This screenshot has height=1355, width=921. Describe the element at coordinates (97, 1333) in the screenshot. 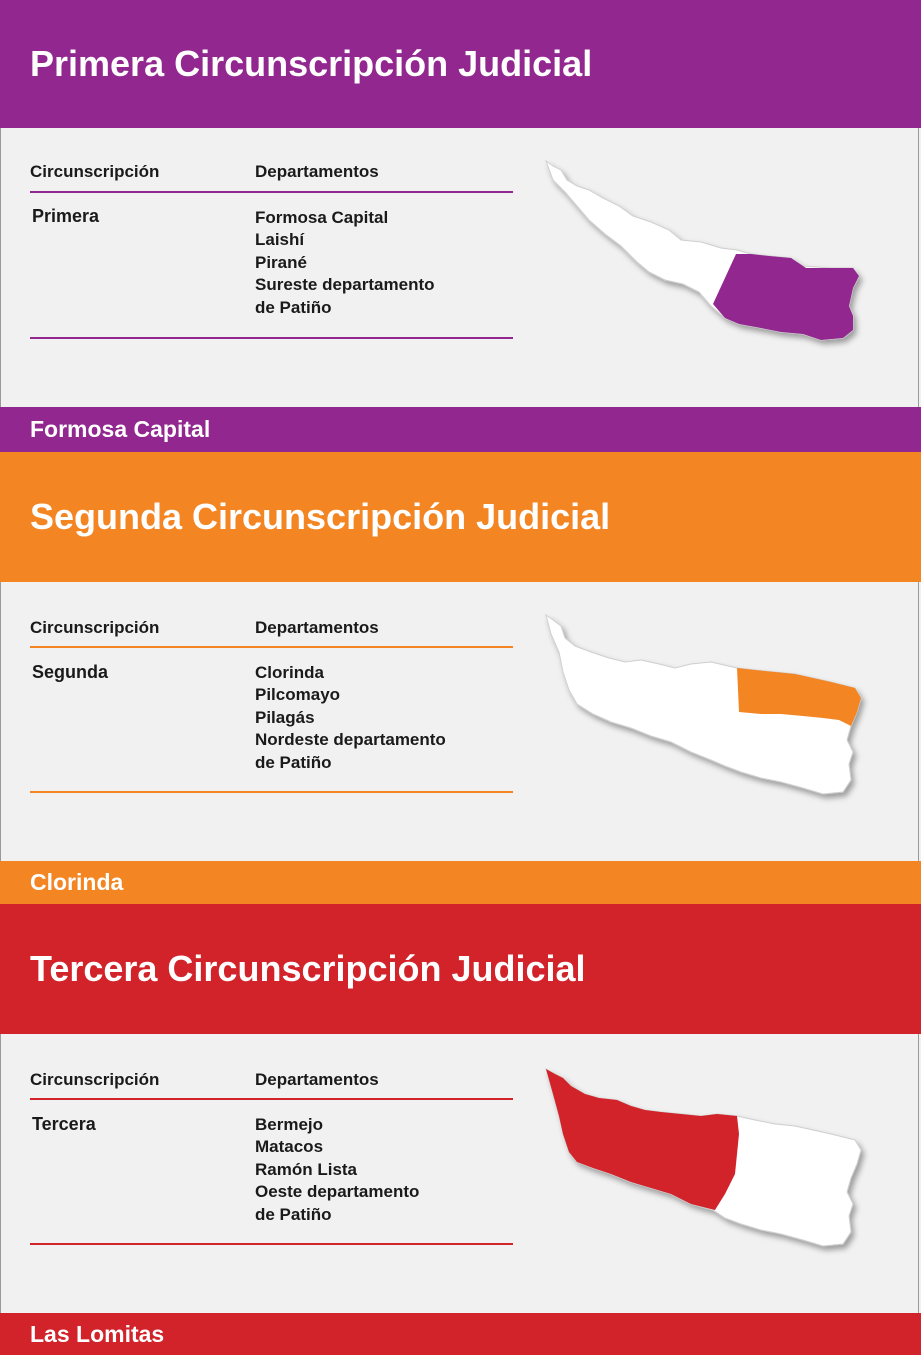

I see `footer-city: Las Lomitas` at that location.